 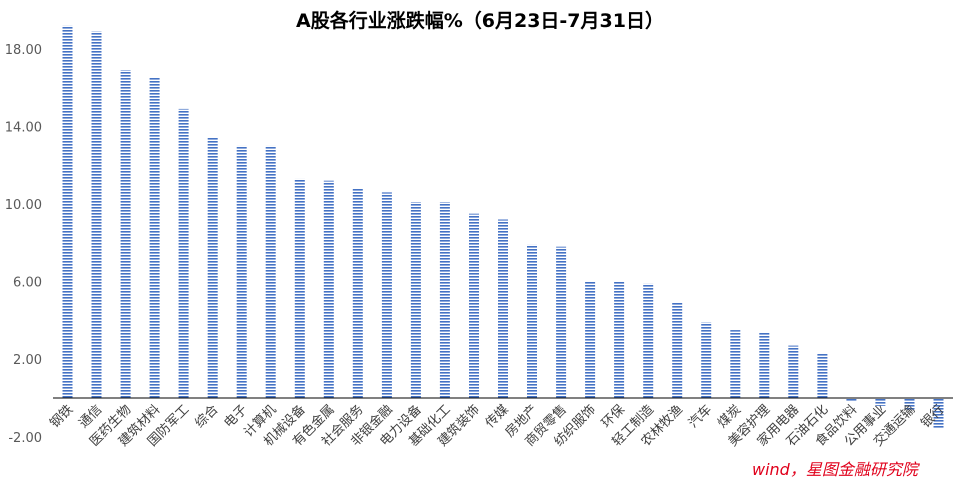 What do you see at coordinates (27, 283) in the screenshot?
I see `y-tick-label: 6.00` at bounding box center [27, 283].